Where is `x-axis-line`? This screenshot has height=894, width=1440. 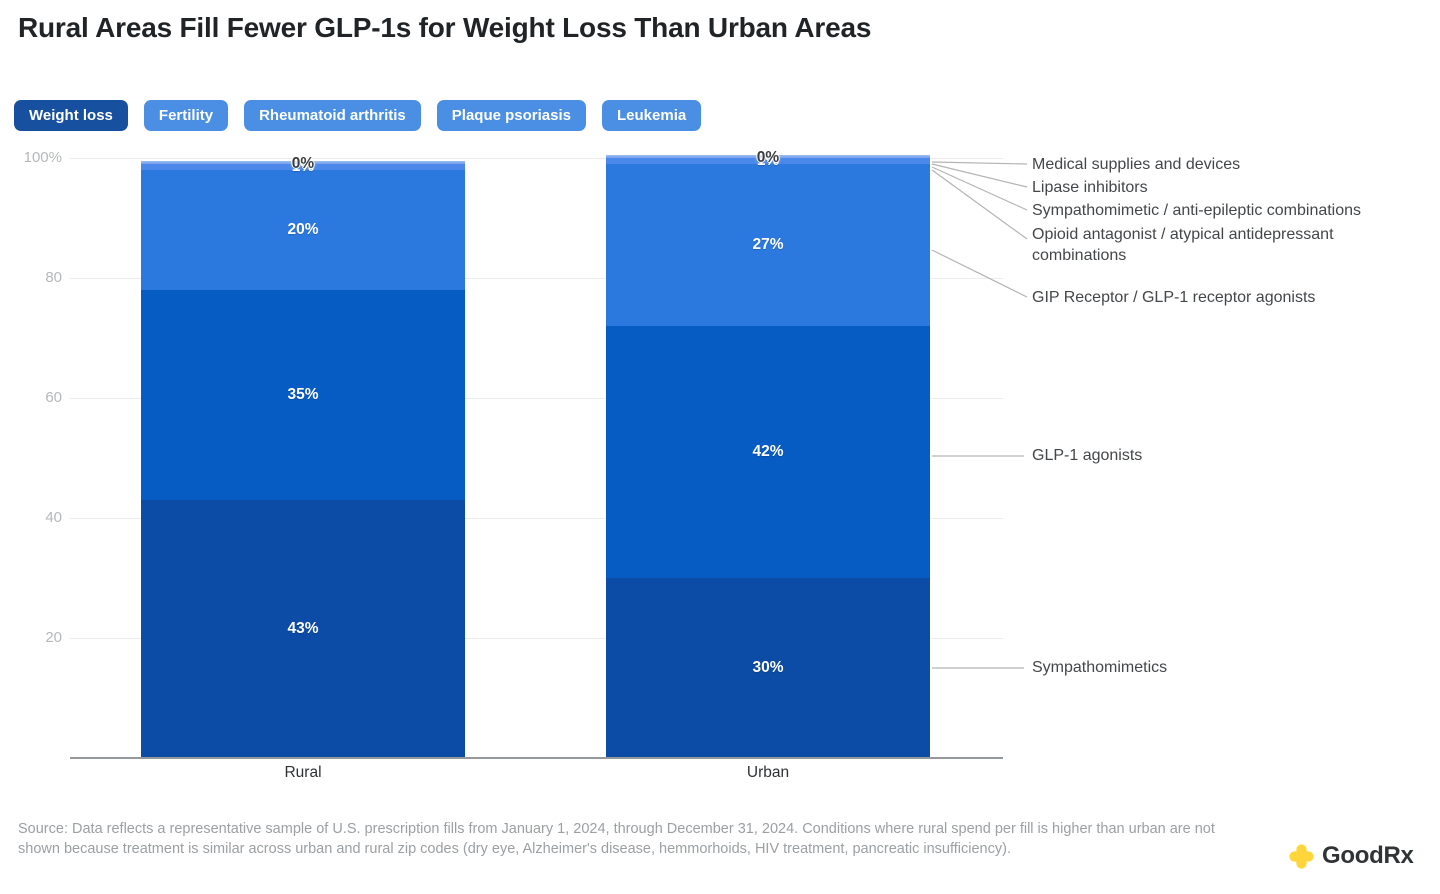
x-axis-line is located at coordinates (536, 758).